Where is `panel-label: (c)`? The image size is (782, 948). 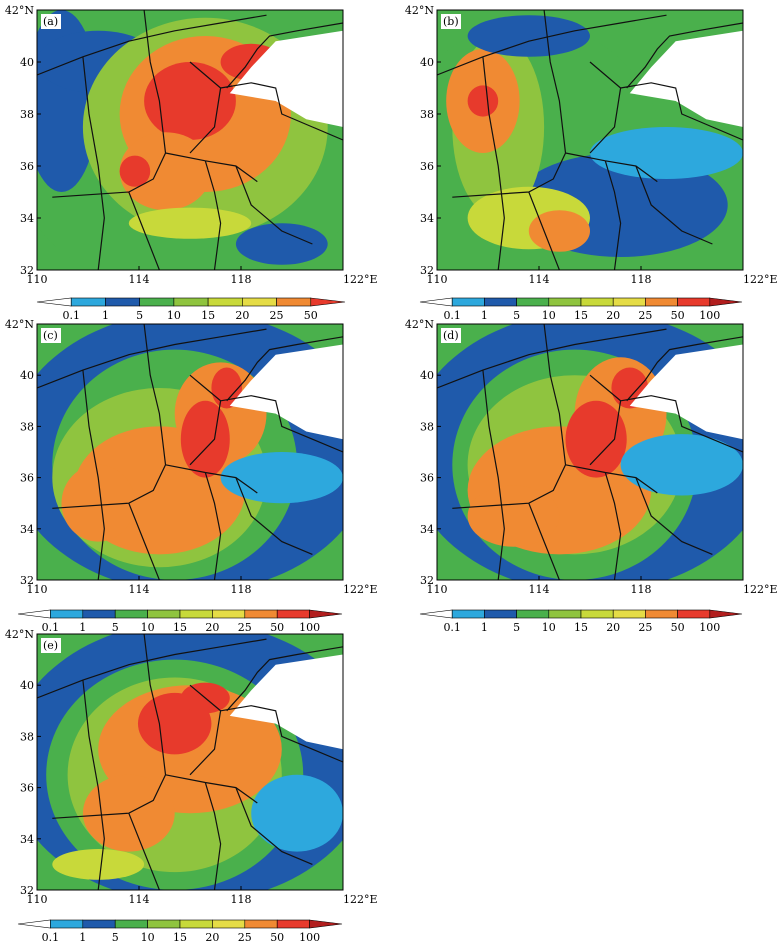
panel-label: (c) is located at coordinates (50, 335).